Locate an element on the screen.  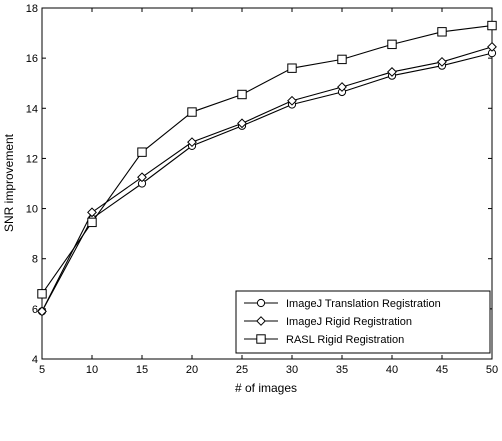
x-tick-label: 15 is located at coordinates (142, 370).